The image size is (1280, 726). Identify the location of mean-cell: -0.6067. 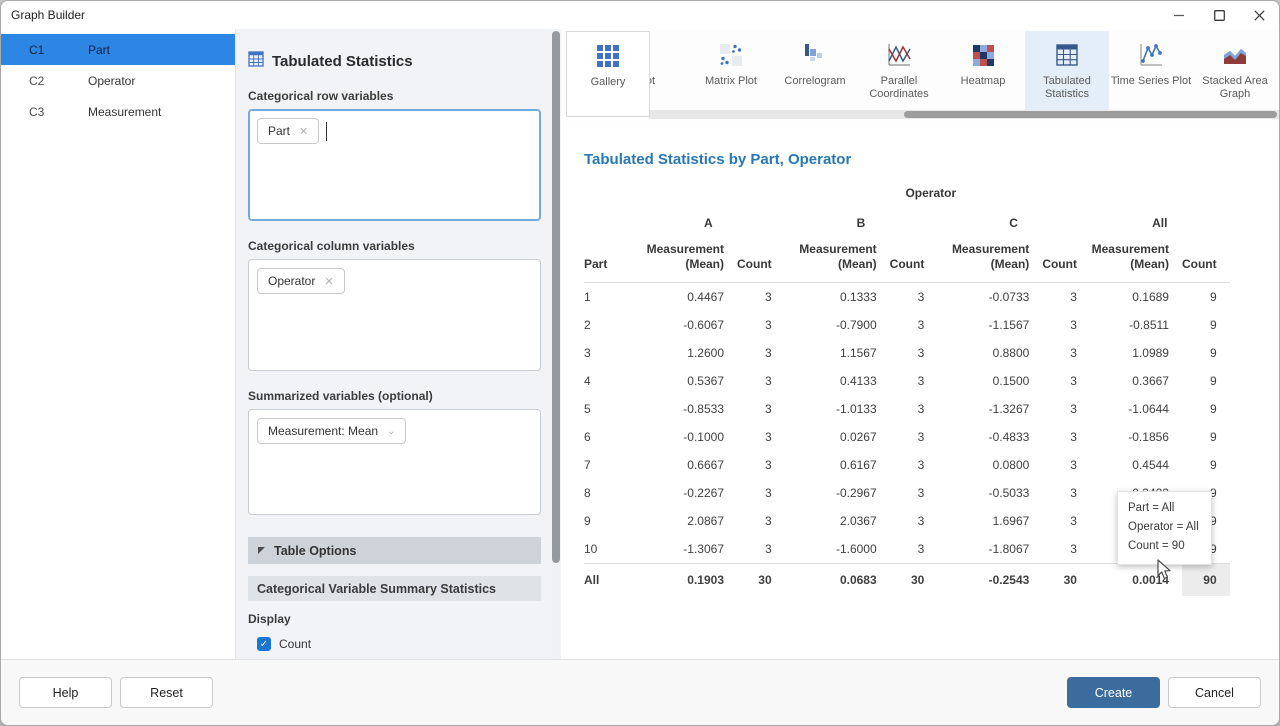
(703, 325).